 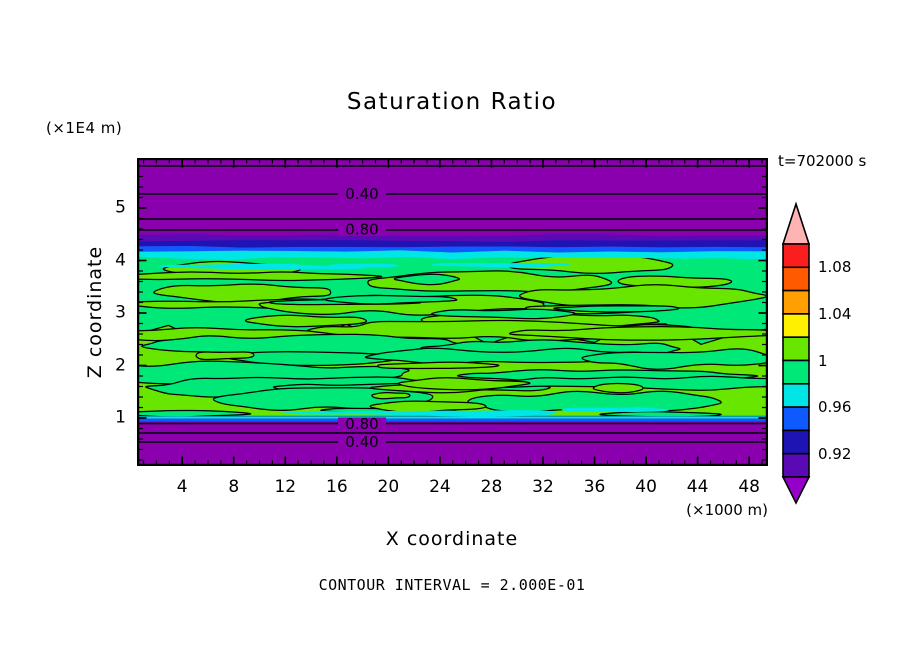 What do you see at coordinates (285, 487) in the screenshot?
I see `x-tick-label: 12` at bounding box center [285, 487].